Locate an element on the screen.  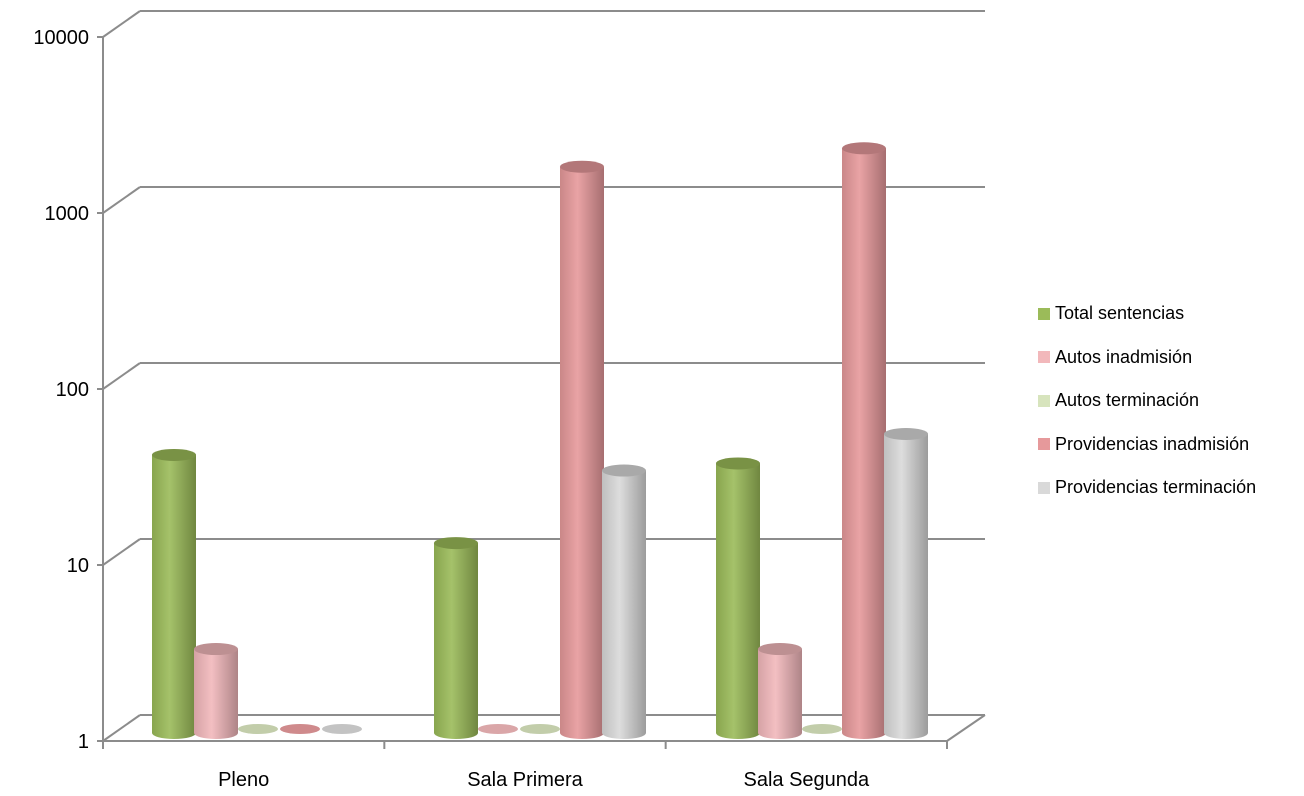
gridline is located at coordinates (541, 24).